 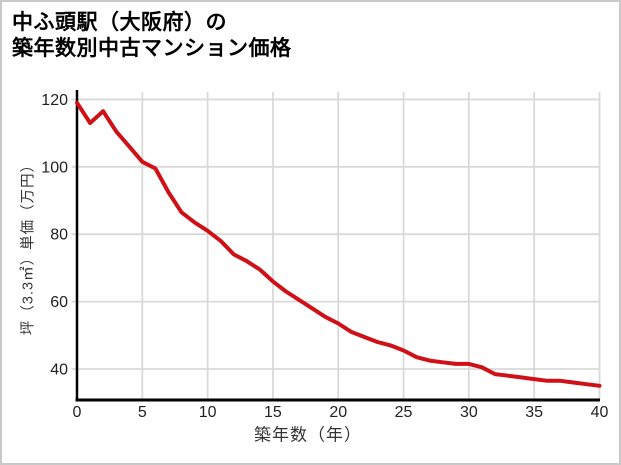 I want to click on y-tick-label: 60, so click(x=59, y=302).